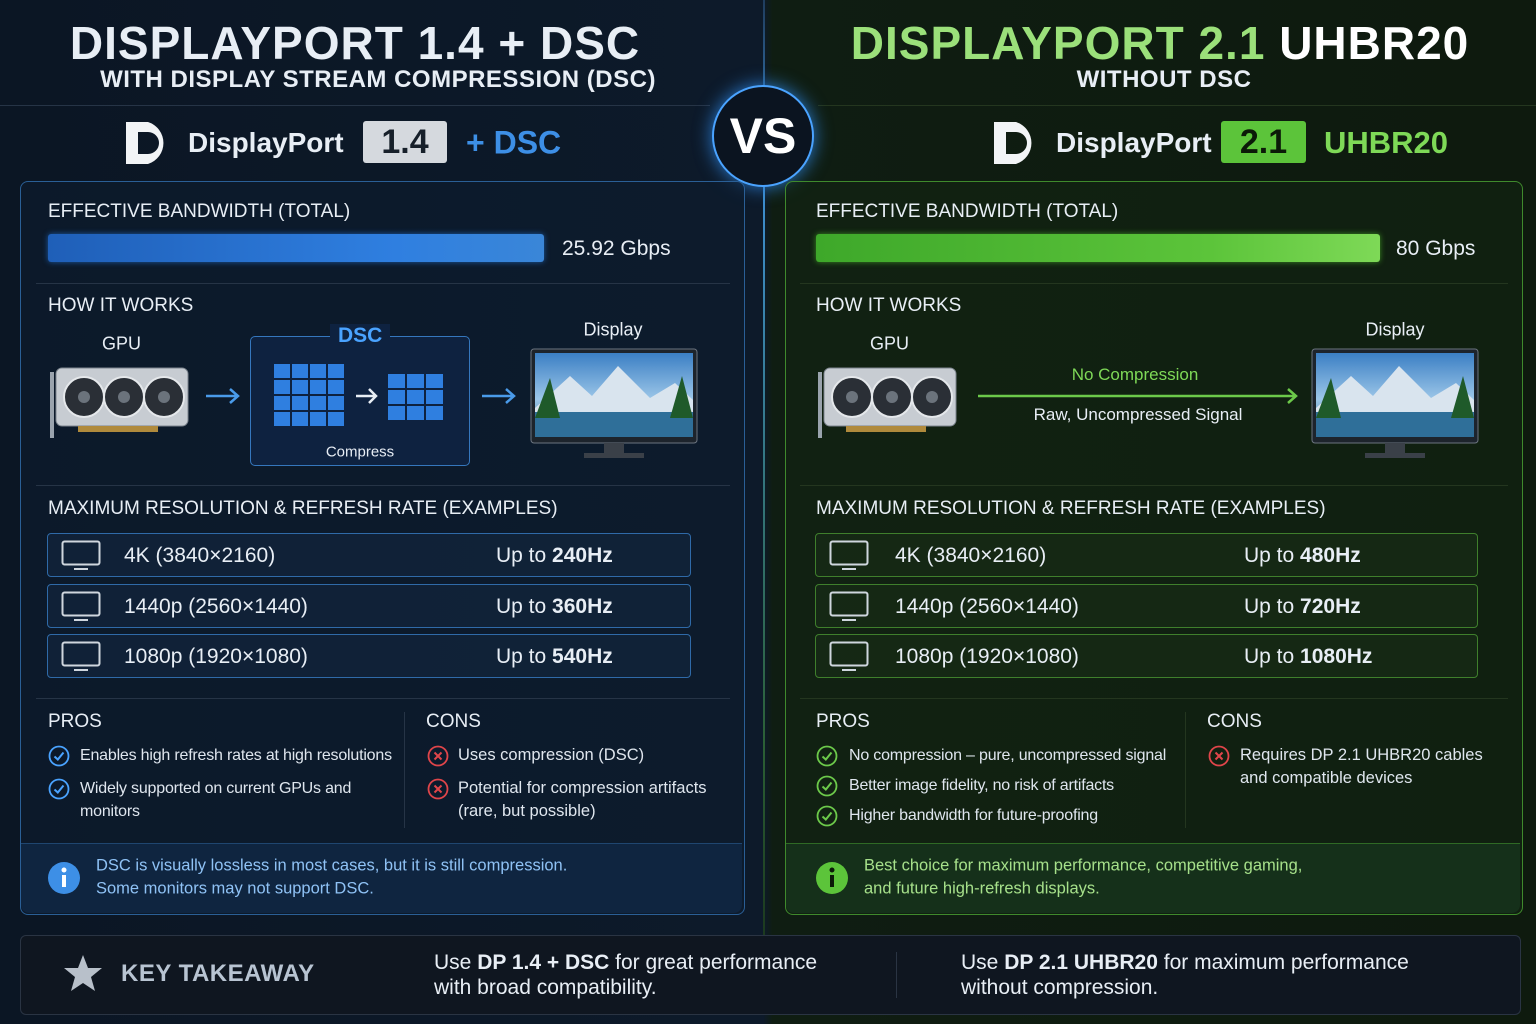 The width and height of the screenshot is (1536, 1024). Describe the element at coordinates (358, 395) in the screenshot. I see `compress-graphic` at that location.